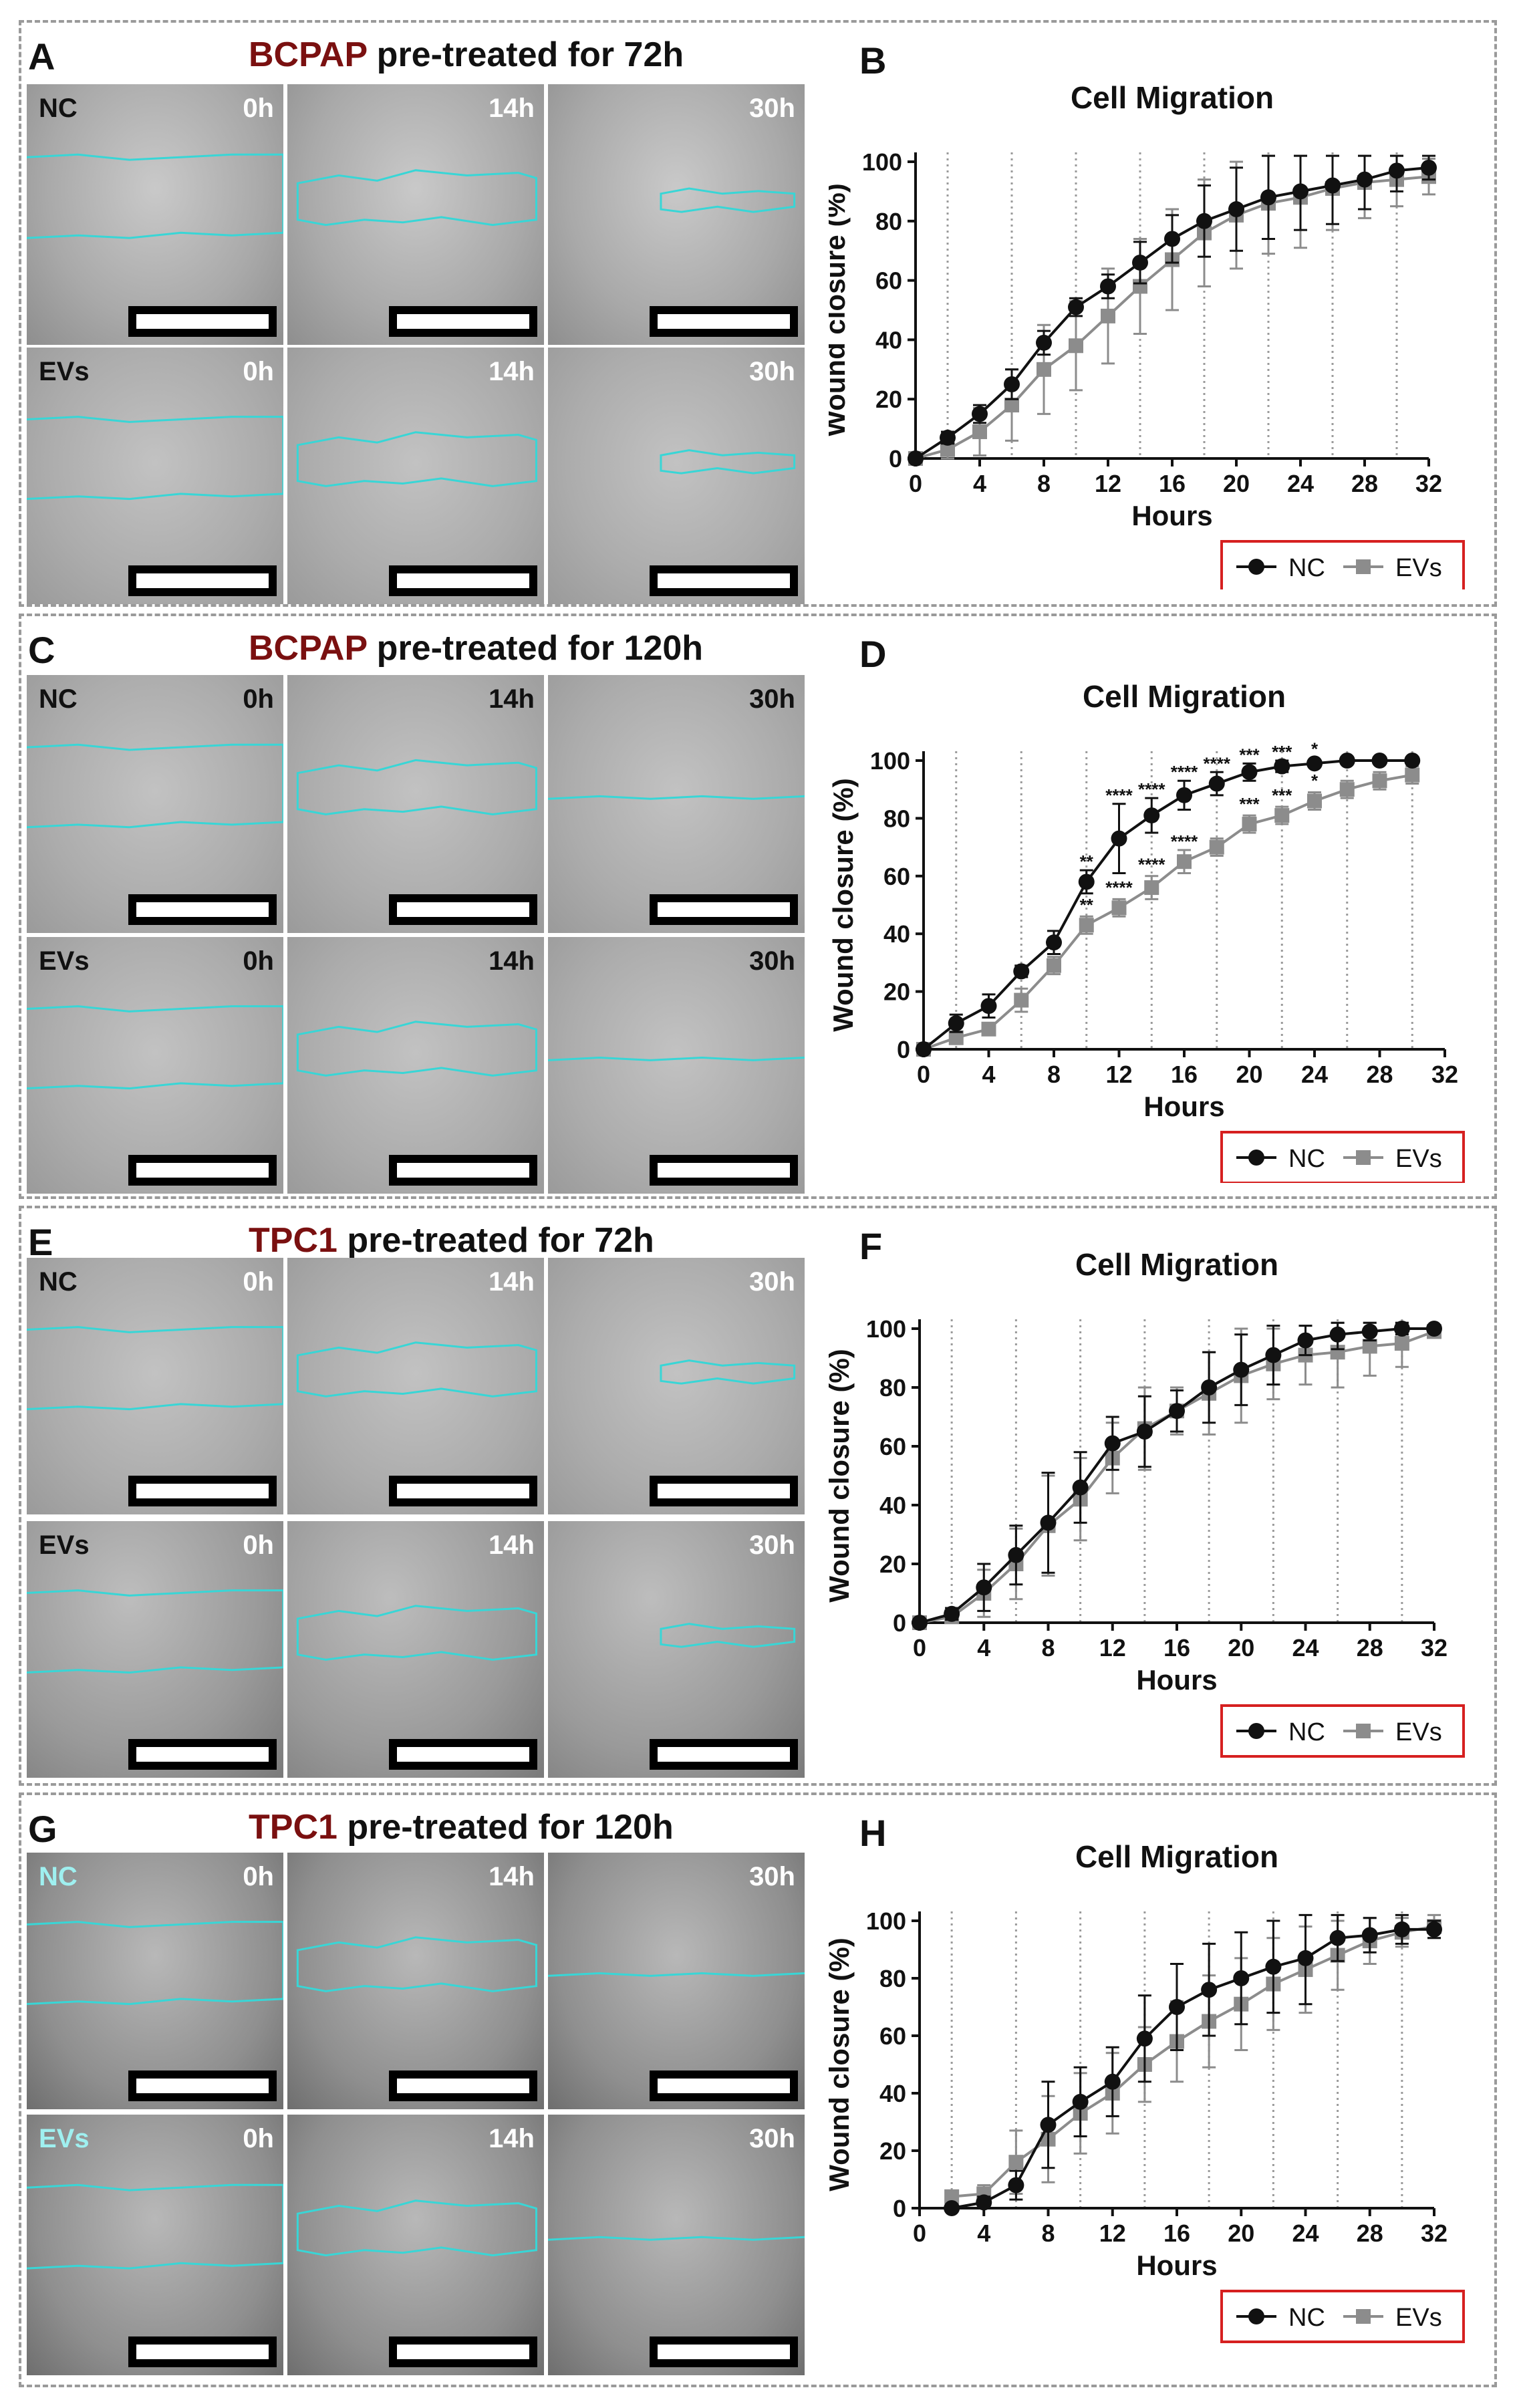 This screenshot has height=2408, width=1515. Describe the element at coordinates (1176, 1680) in the screenshot. I see `x-axis-label: Hours` at that location.